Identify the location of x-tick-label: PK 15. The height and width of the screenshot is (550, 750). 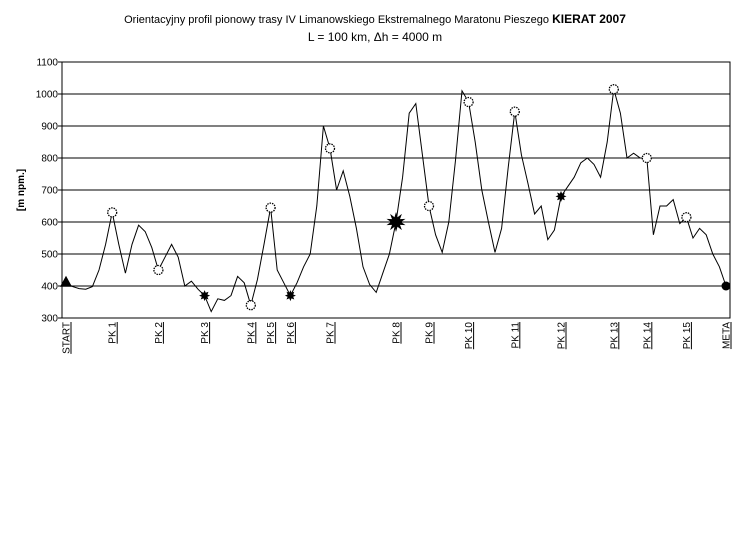
(687, 336).